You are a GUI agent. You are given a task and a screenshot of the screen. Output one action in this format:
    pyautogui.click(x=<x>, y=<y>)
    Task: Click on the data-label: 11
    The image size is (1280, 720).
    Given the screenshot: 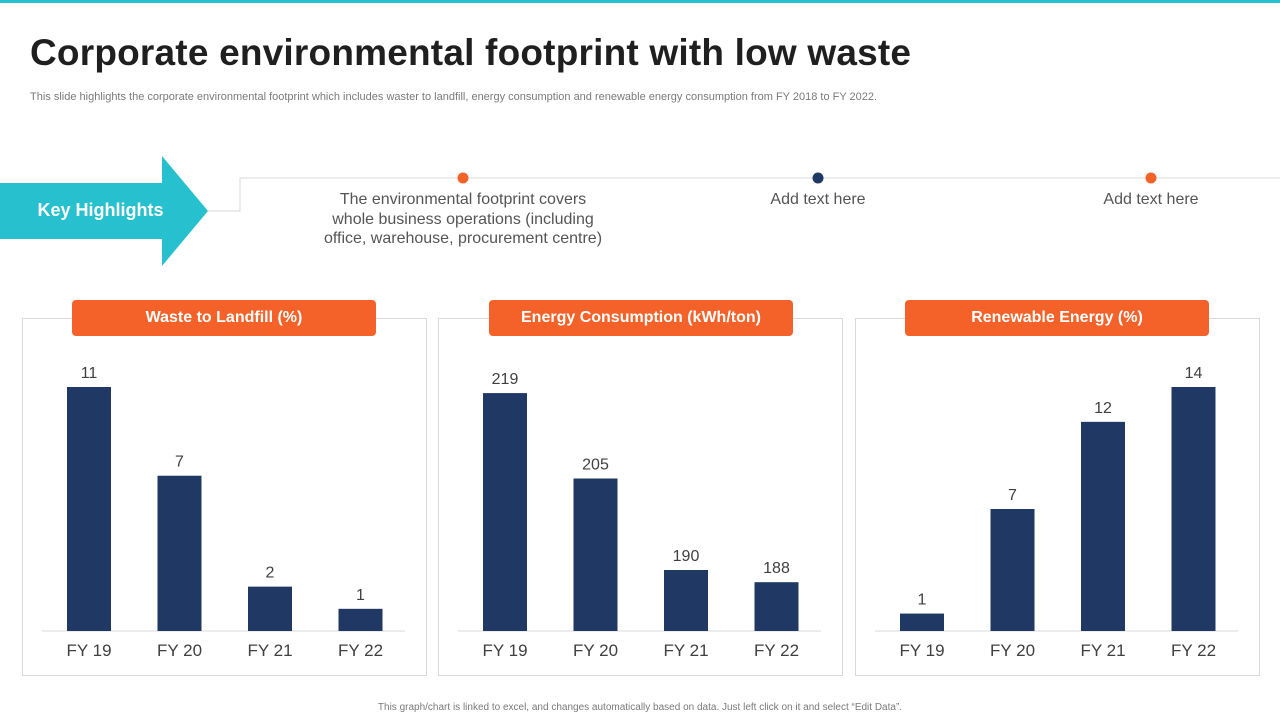 What is the action you would take?
    pyautogui.click(x=89, y=373)
    